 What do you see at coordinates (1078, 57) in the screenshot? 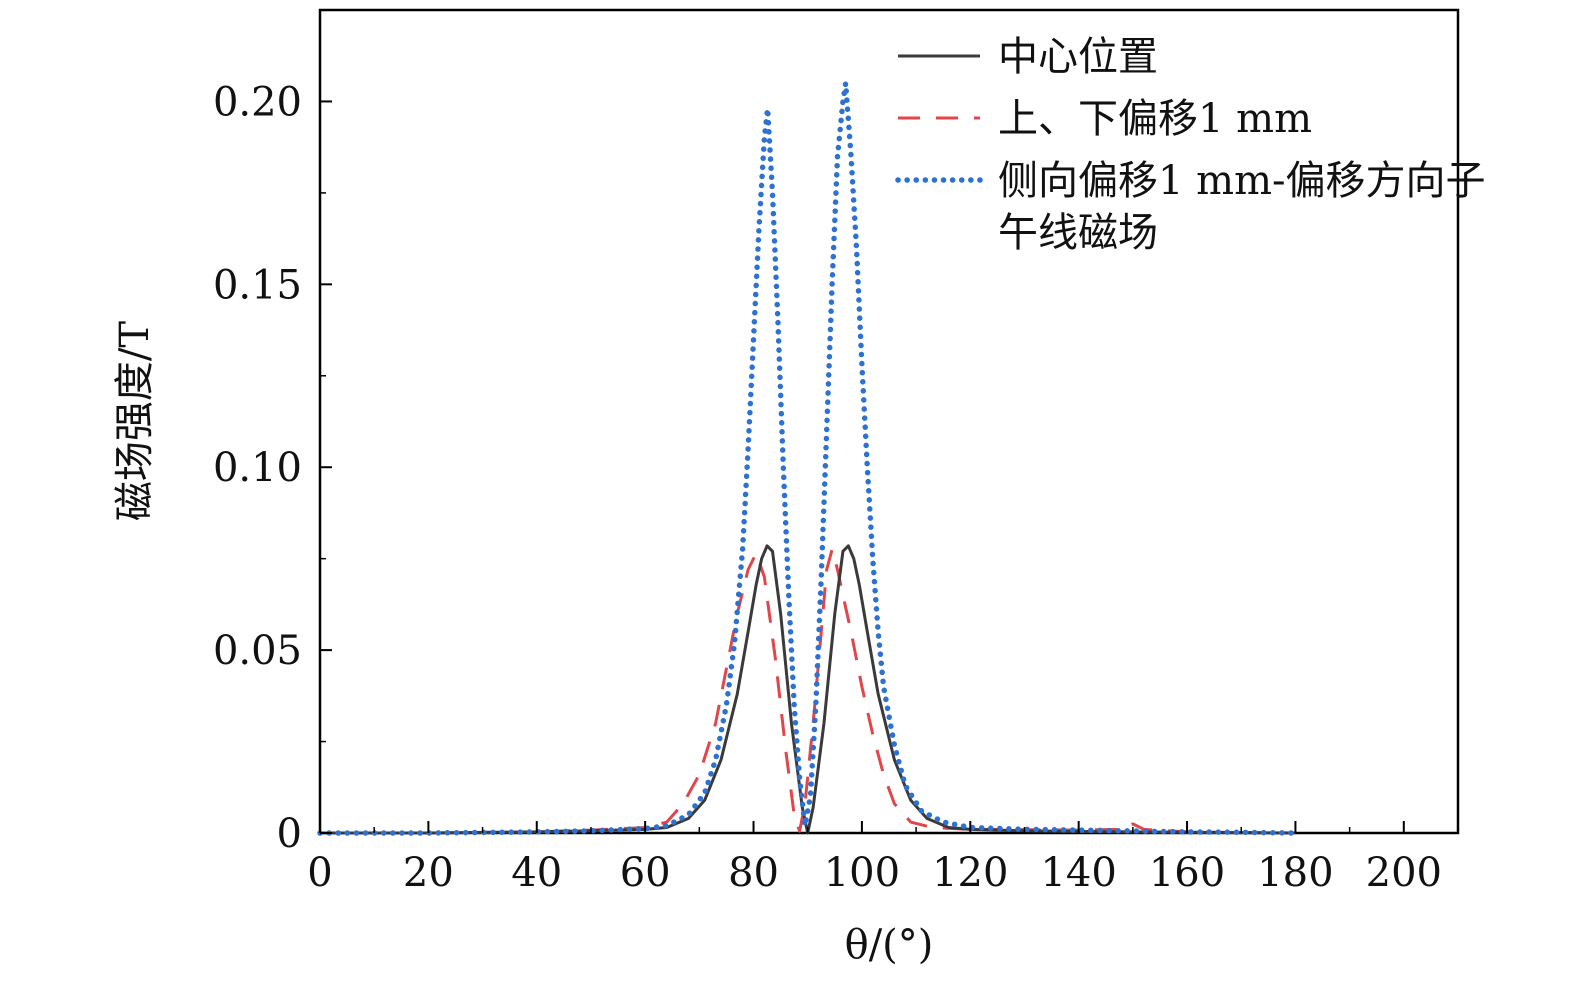
I see `legend-label-1: 中心位置` at bounding box center [1078, 57].